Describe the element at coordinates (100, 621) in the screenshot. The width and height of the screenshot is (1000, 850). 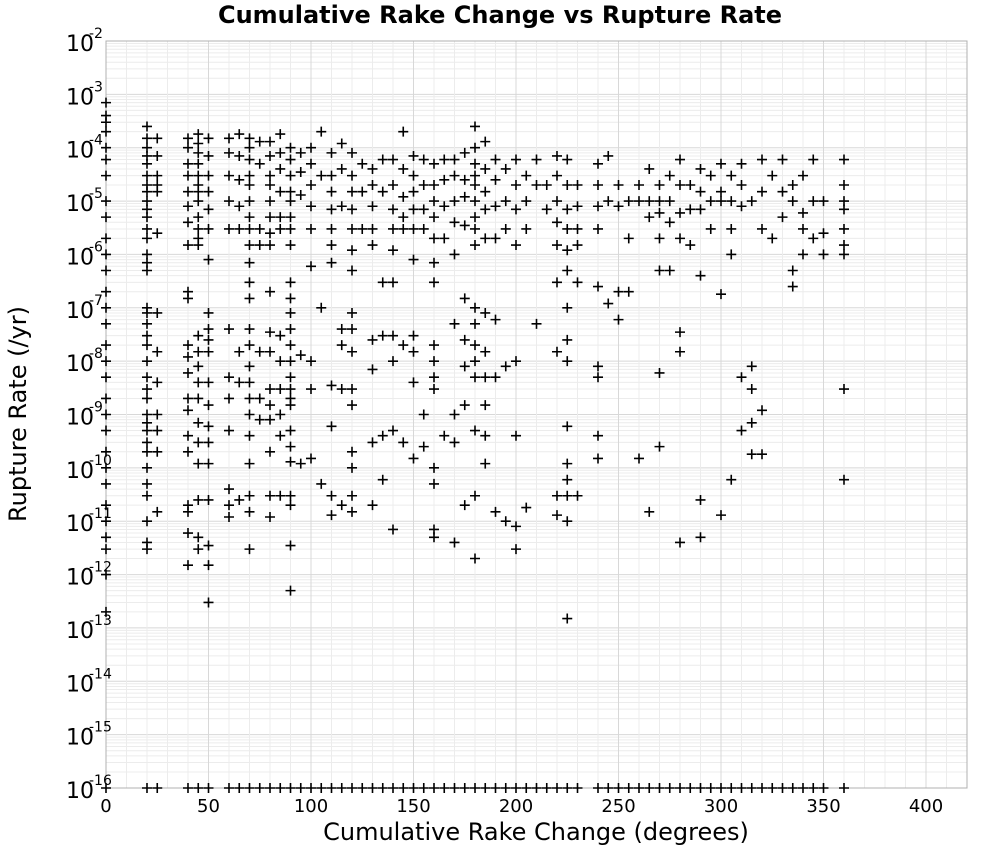
I see `y-tick-exponent: -13` at that location.